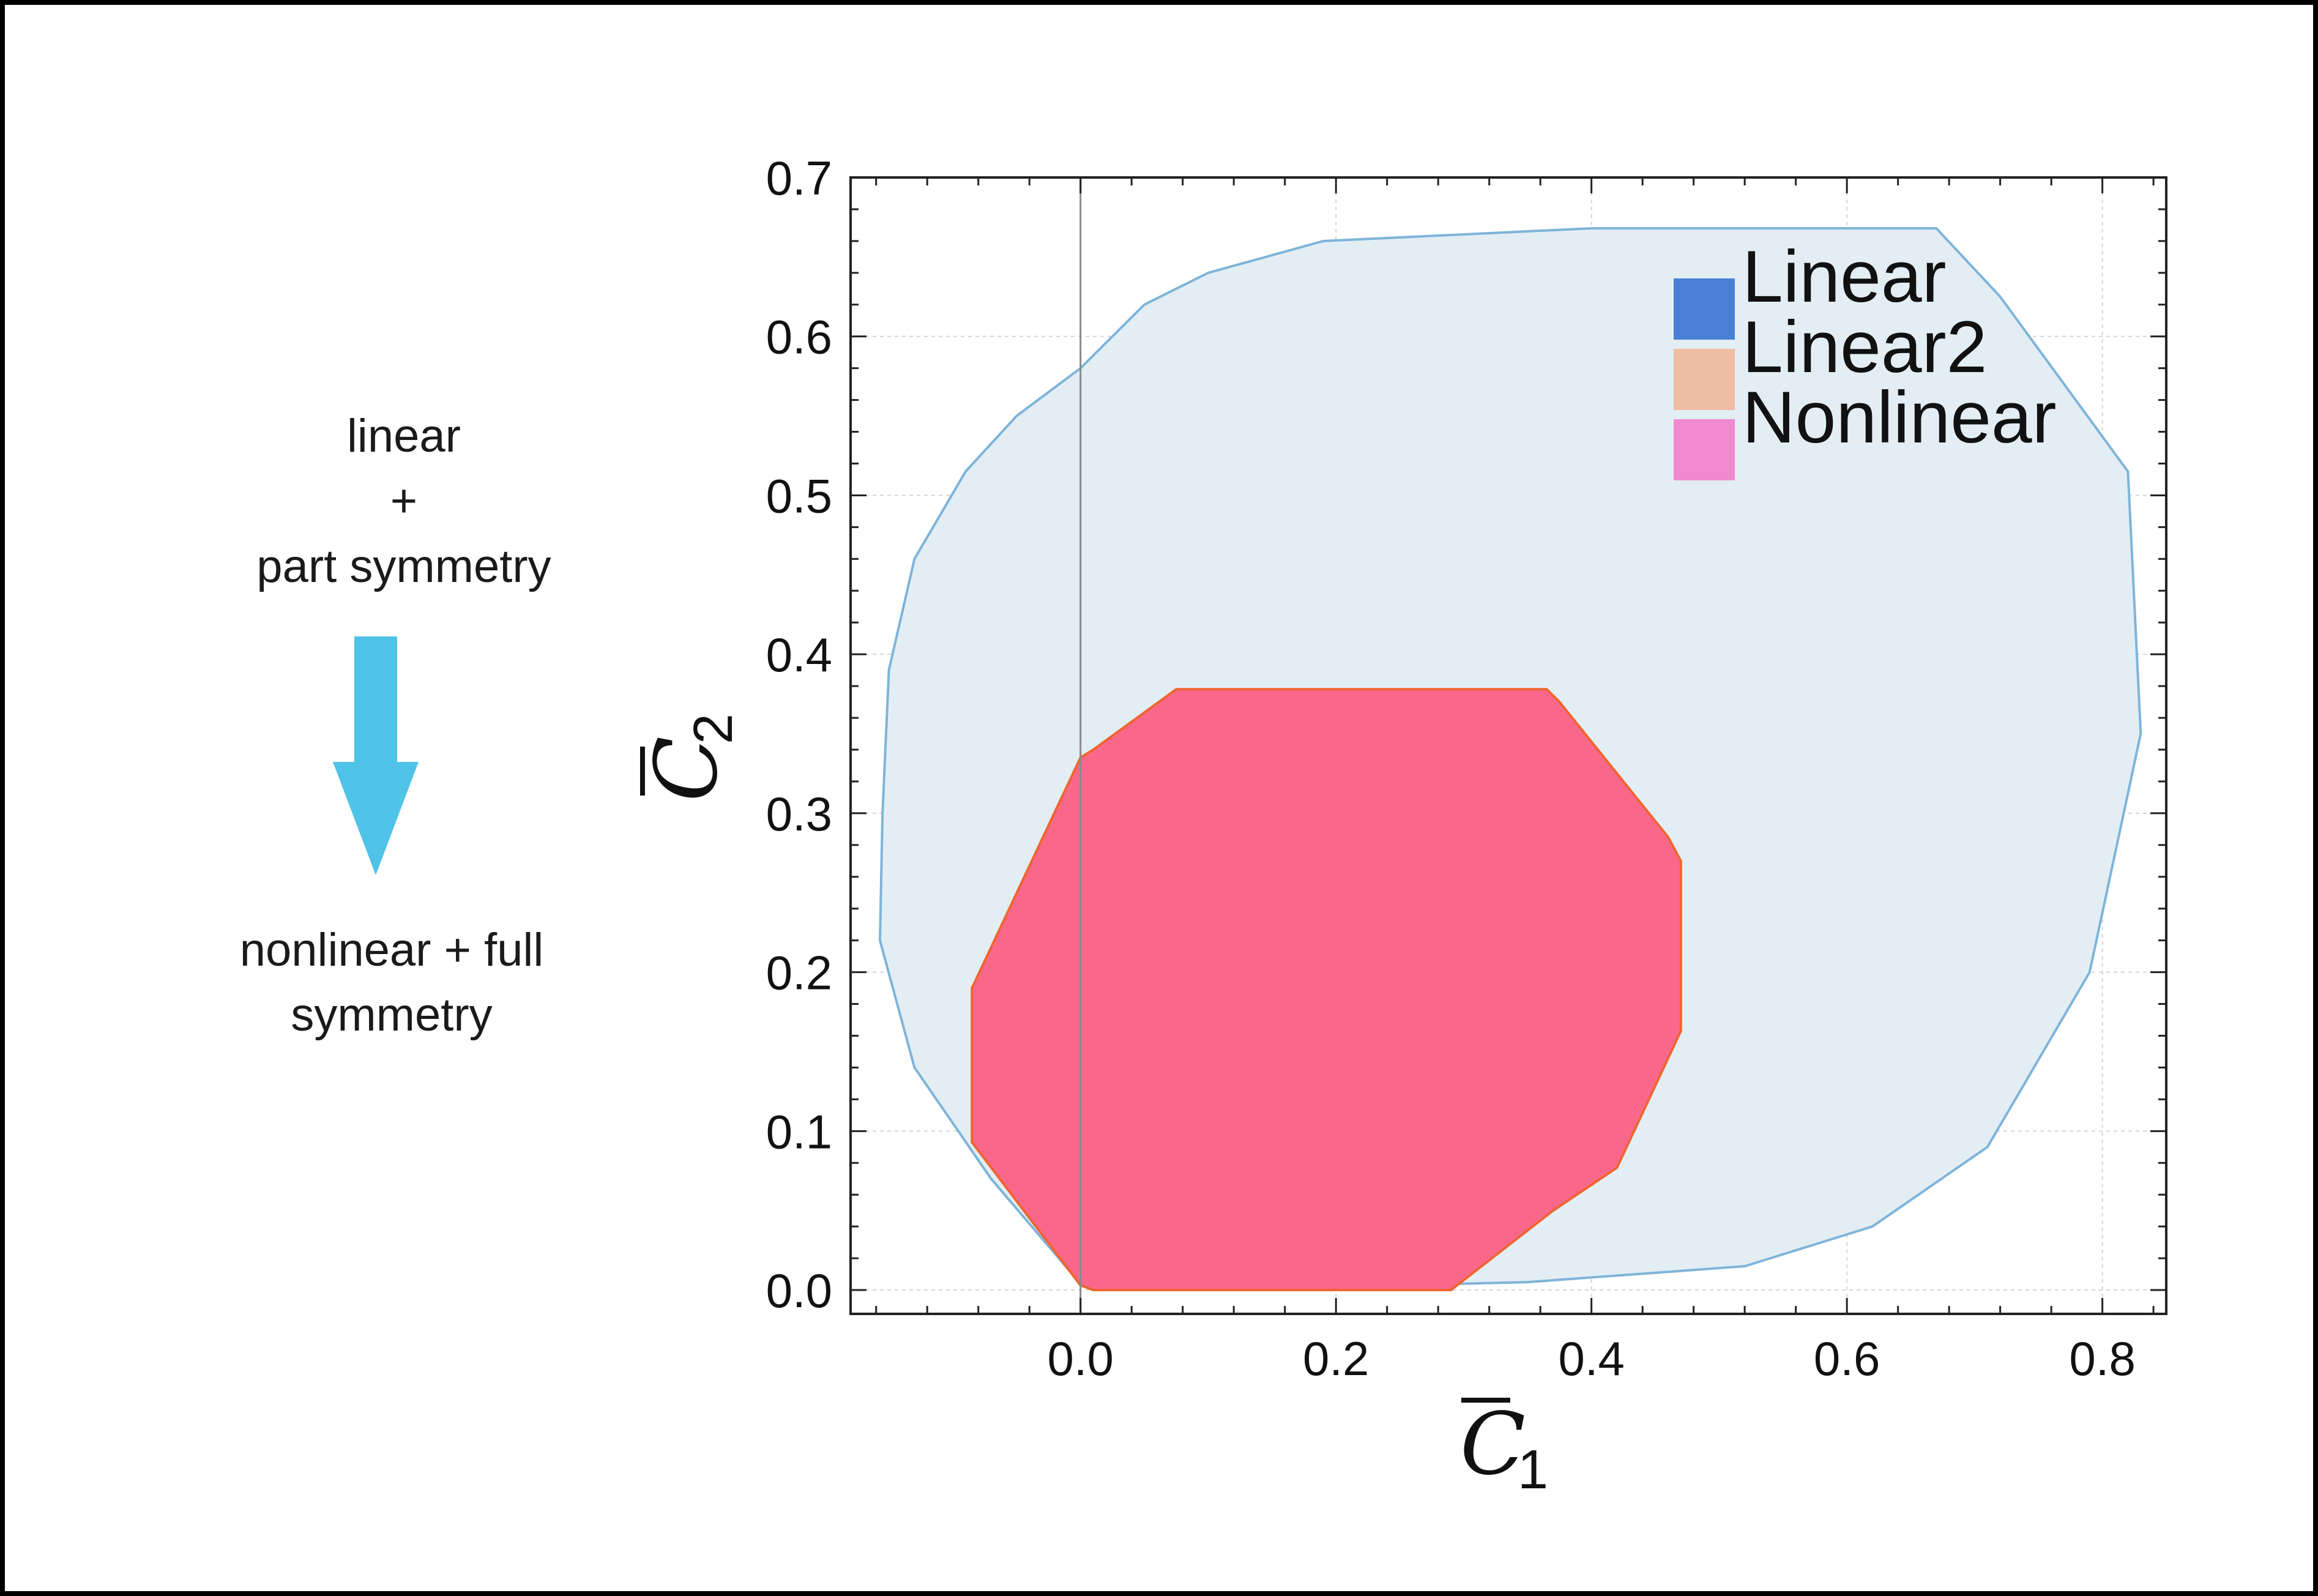  Describe the element at coordinates (1326, 989) in the screenshot. I see `region-nonlinear` at that location.